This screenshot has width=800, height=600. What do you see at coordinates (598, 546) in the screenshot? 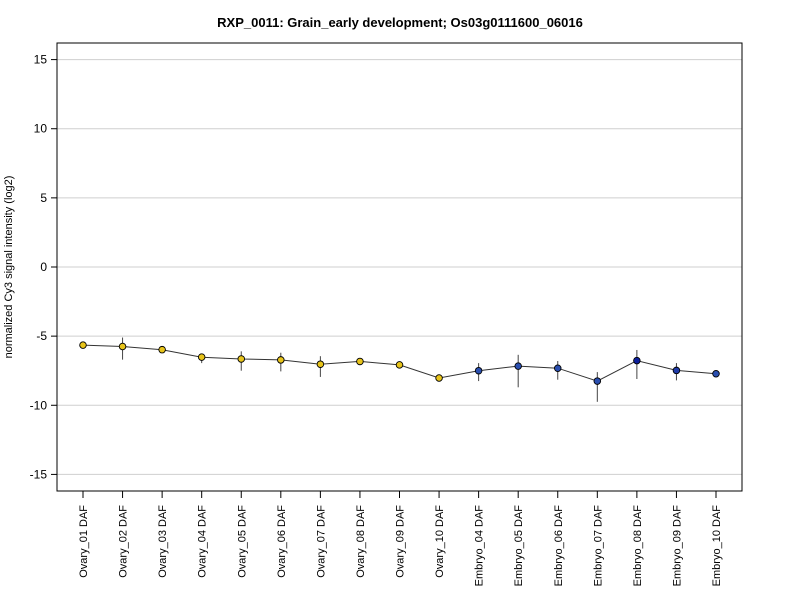
I see `x-tick-label: Embryo_07 DAF` at bounding box center [598, 546].